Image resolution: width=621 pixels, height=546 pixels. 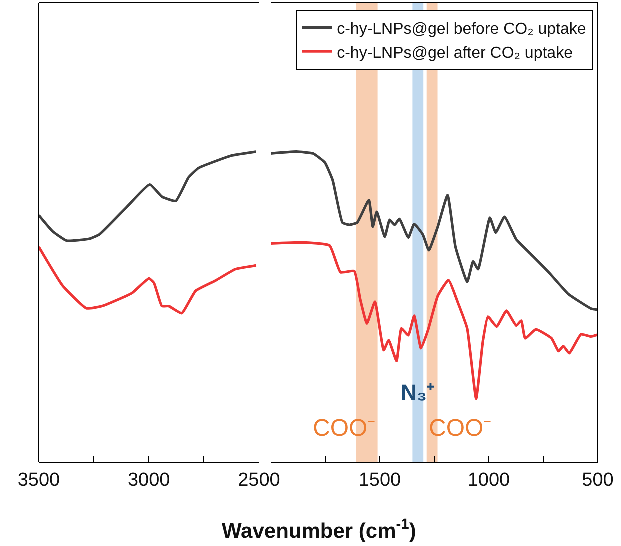 I want to click on x-tick-label: 1500, so click(x=380, y=480).